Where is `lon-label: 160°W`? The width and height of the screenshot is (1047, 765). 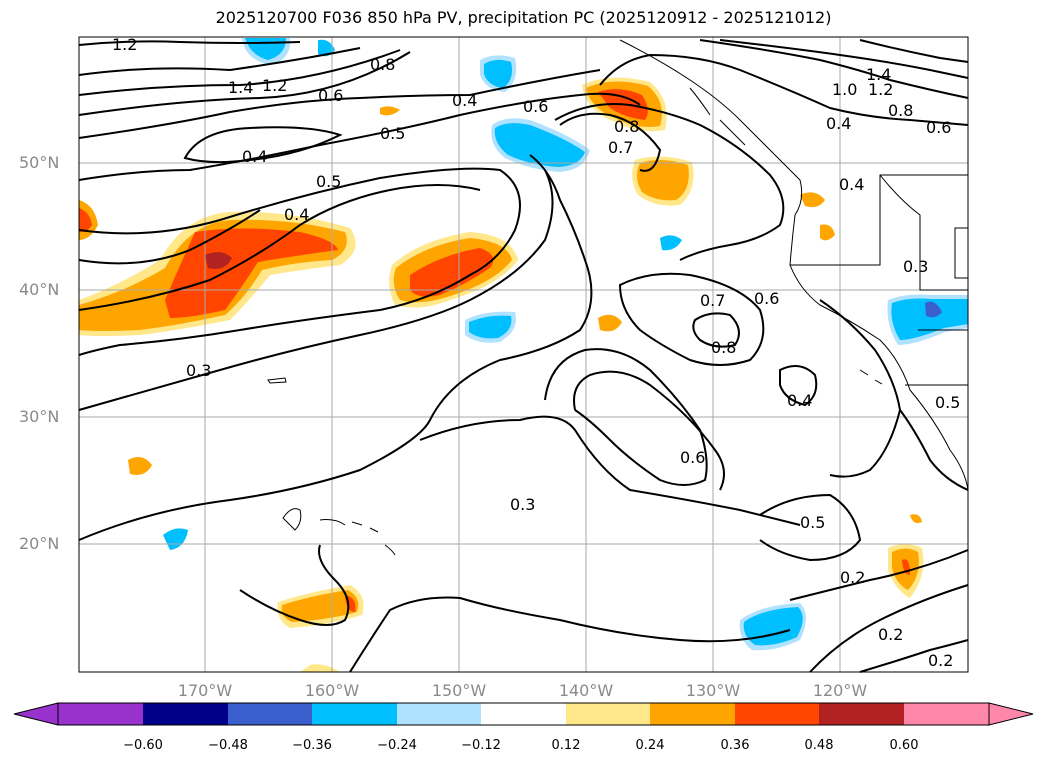
lon-label: 160°W is located at coordinates (332, 690).